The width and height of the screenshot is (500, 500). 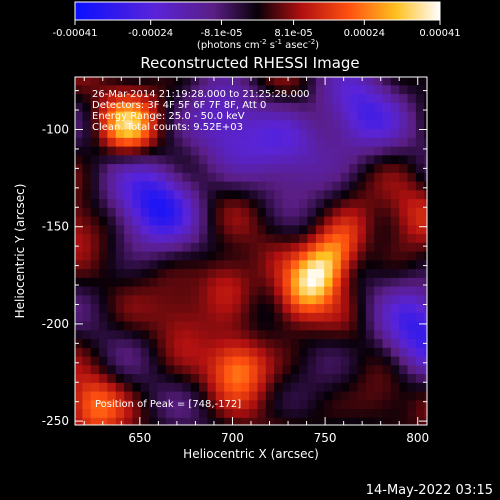 I want to click on colorbar-tick-label: -8.1e-05, so click(x=221, y=33).